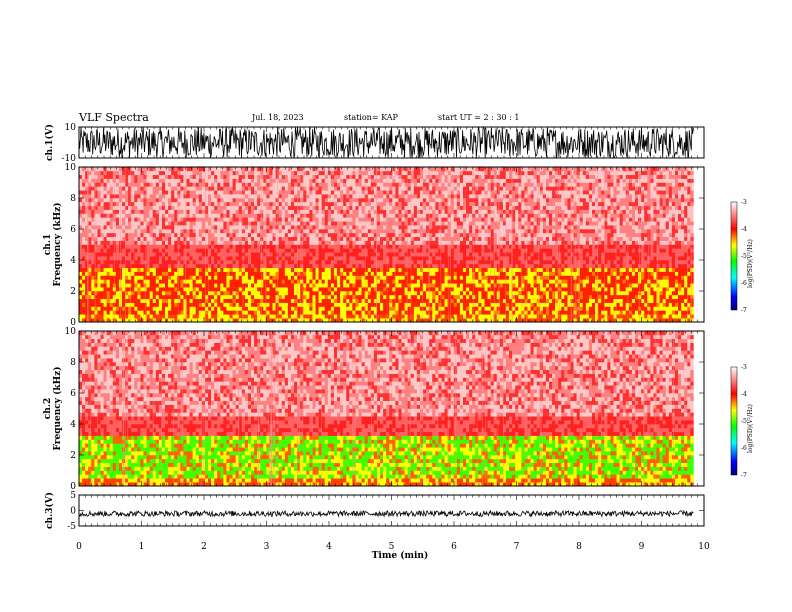 This screenshot has height=612, width=792. Describe the element at coordinates (517, 547) in the screenshot. I see `x-tick-7: 7` at that location.